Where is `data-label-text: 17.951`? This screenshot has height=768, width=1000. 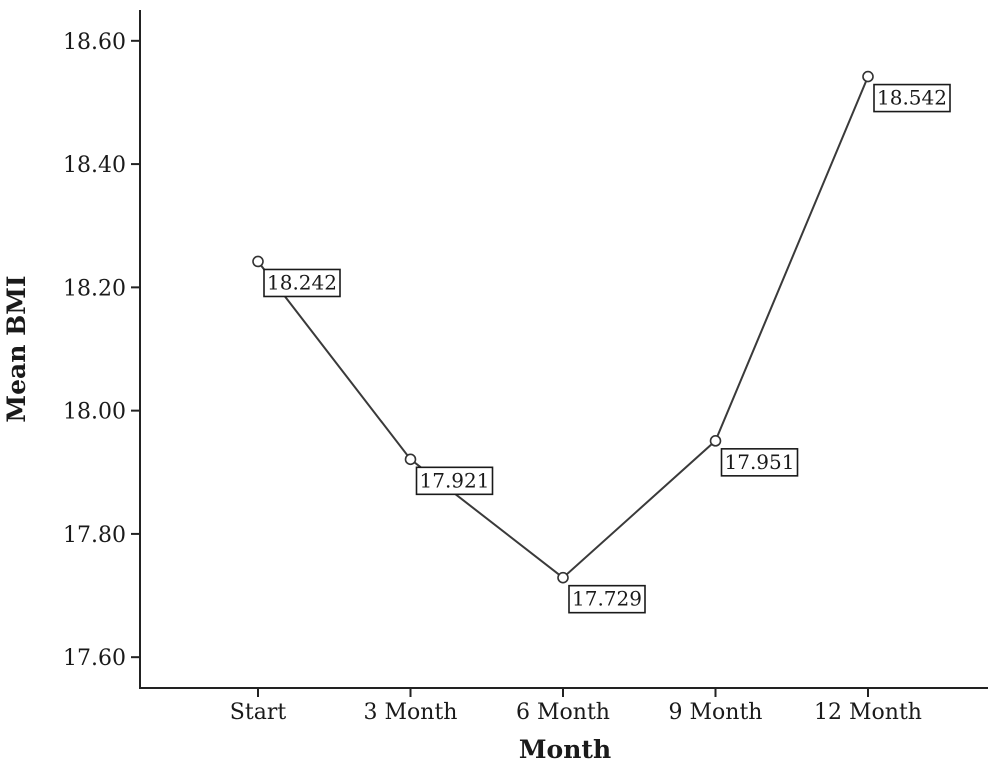
data-label-text: 17.951 is located at coordinates (760, 462).